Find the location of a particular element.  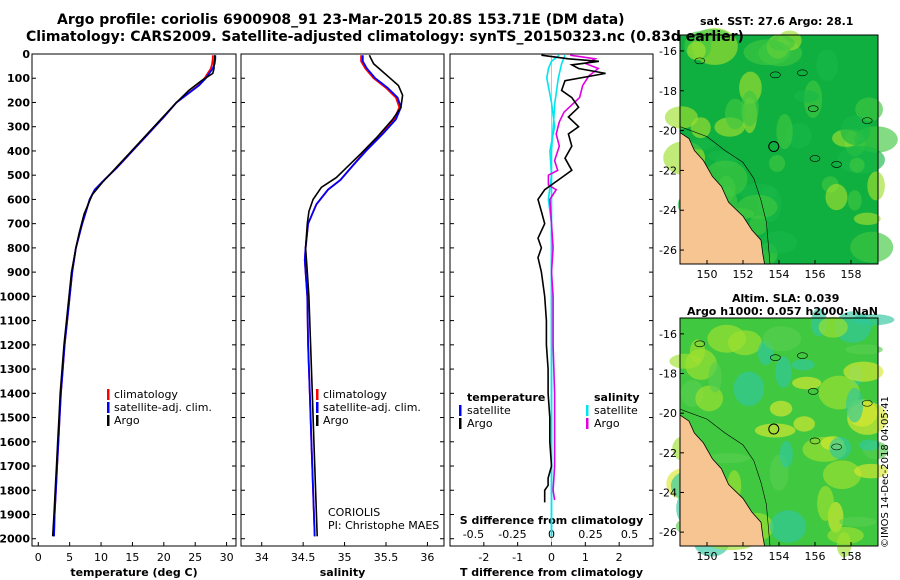

x-tick-label: 36 is located at coordinates (427, 557).